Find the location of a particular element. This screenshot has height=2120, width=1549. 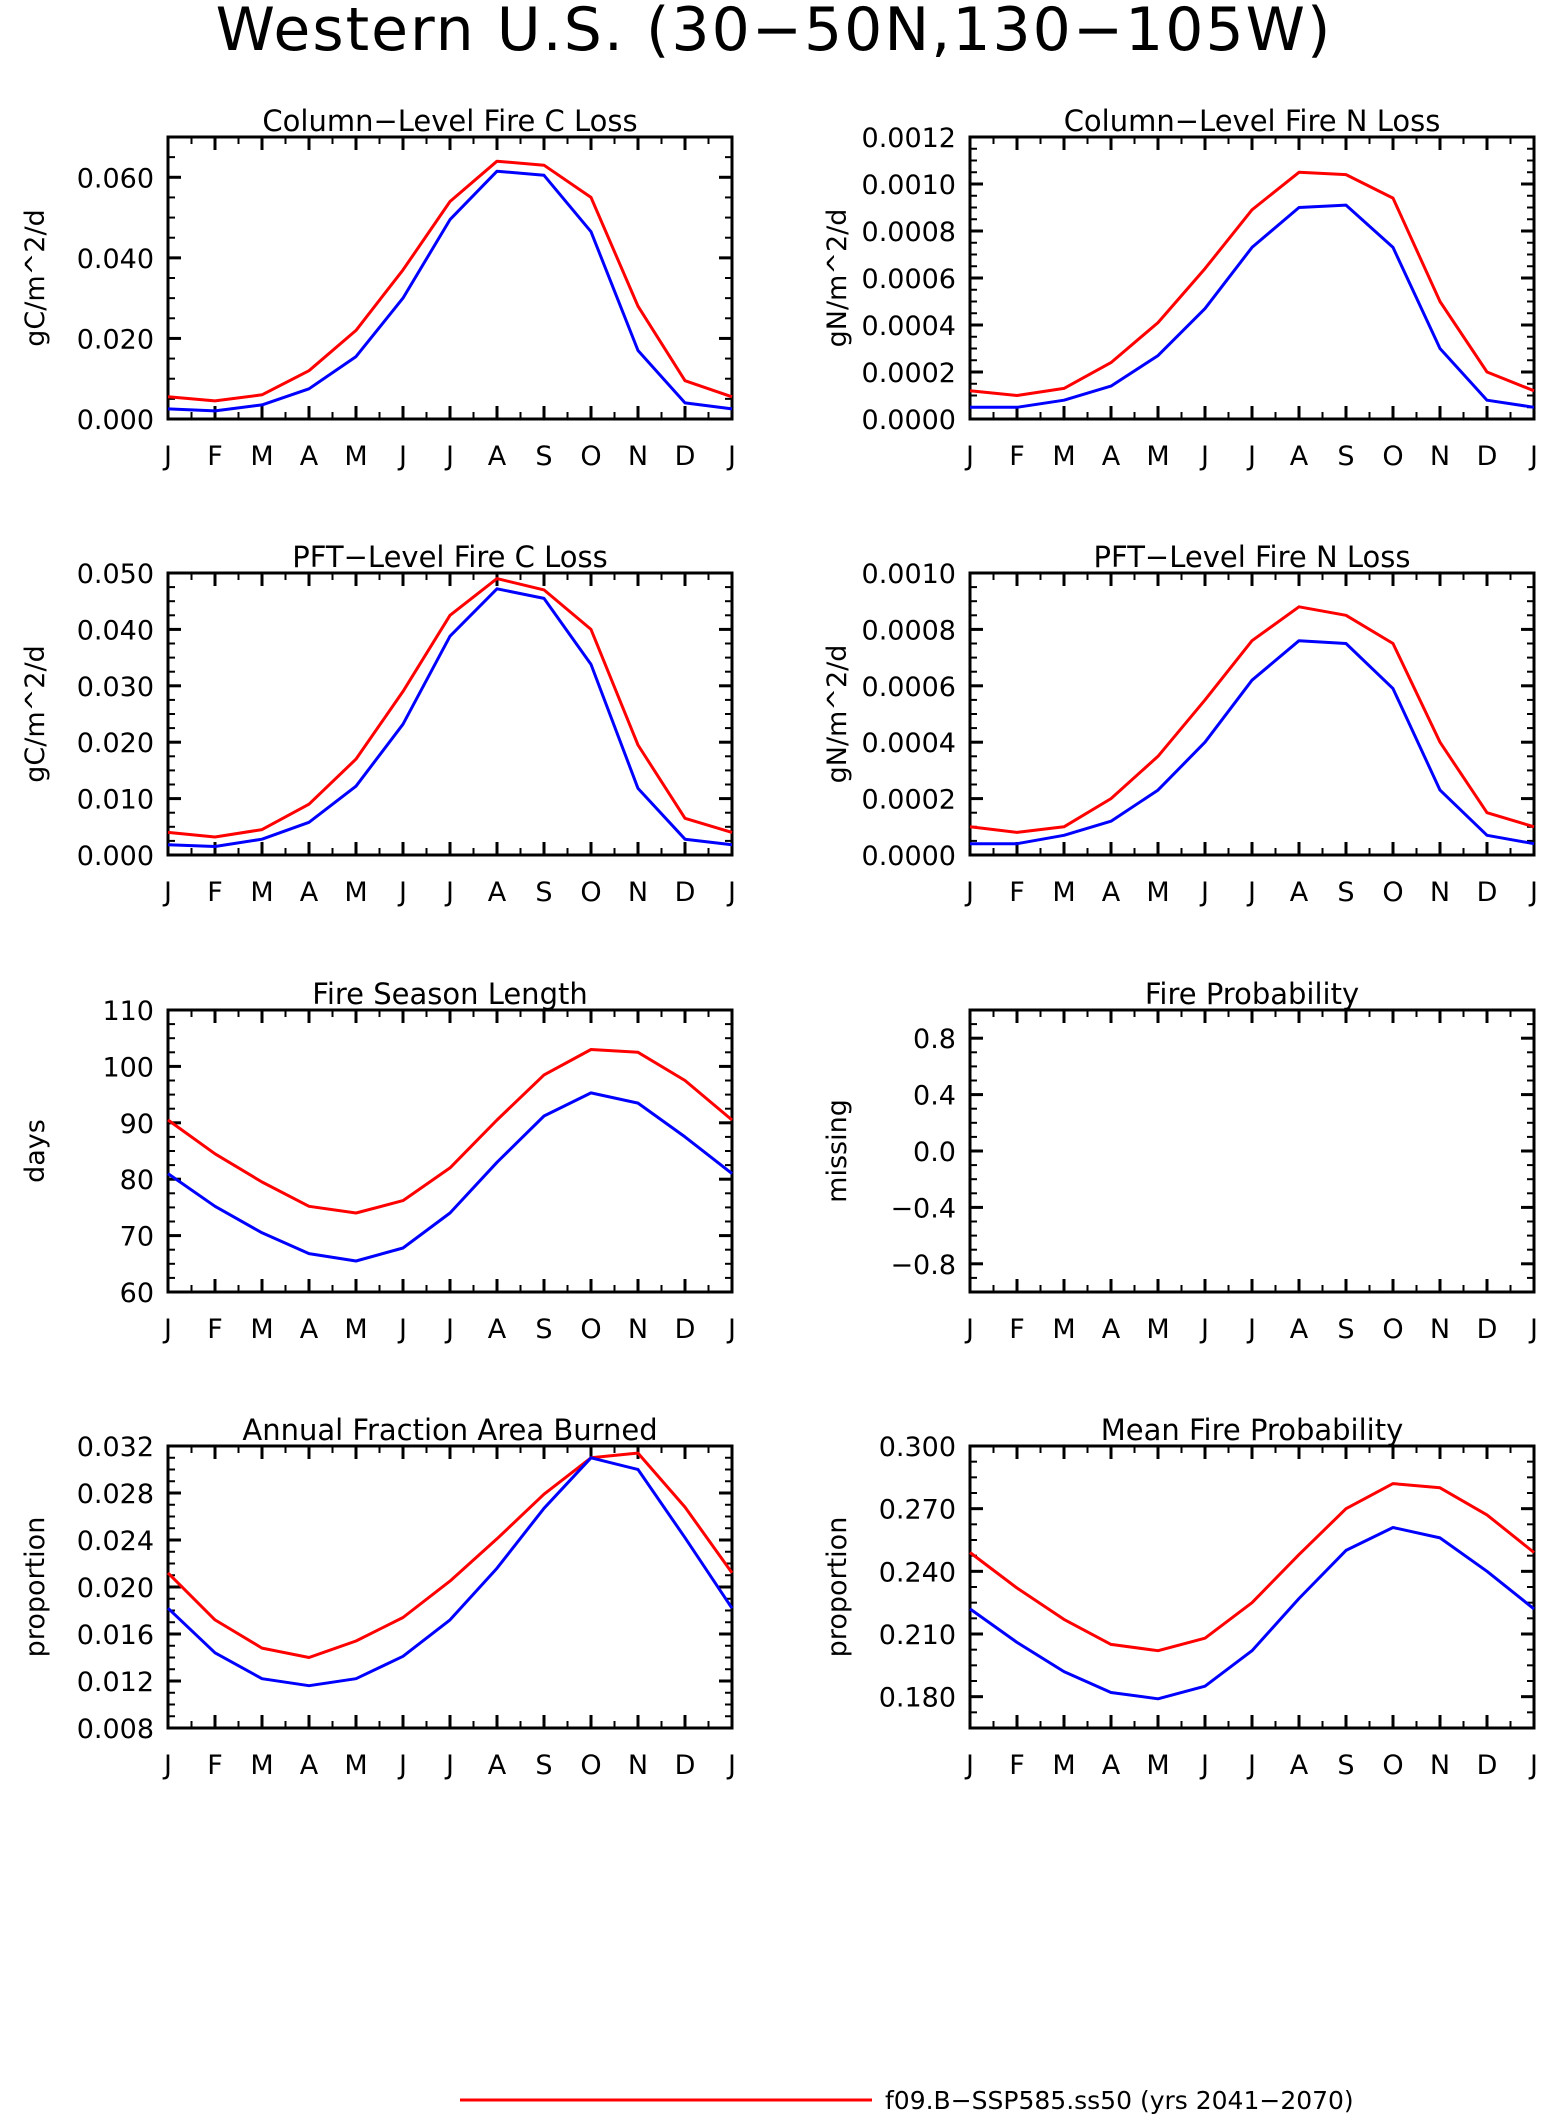

panel-title: Annual Fraction Area Burned is located at coordinates (449, 1430).